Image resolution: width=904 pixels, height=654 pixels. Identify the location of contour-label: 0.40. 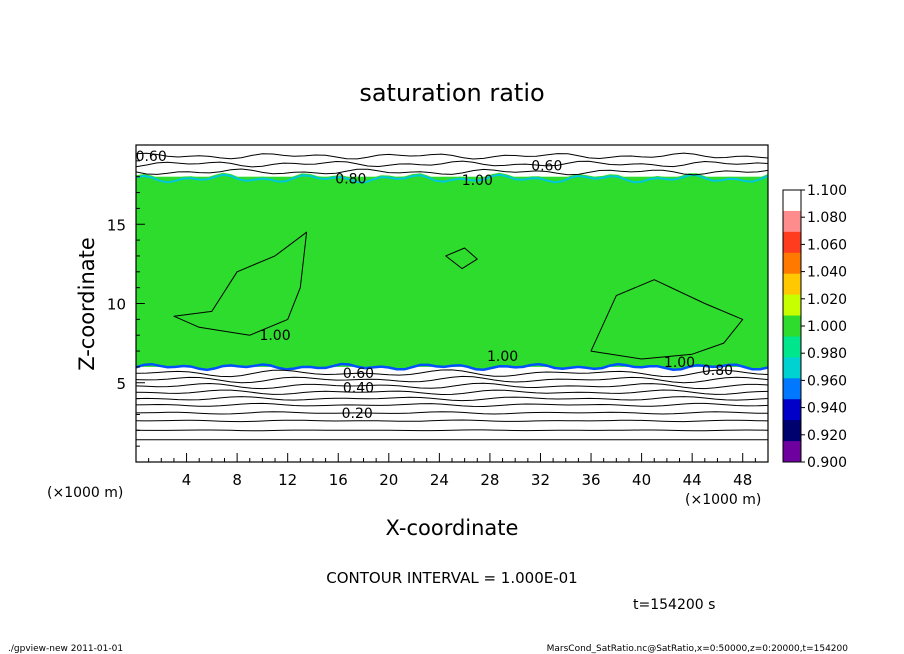
(358, 389).